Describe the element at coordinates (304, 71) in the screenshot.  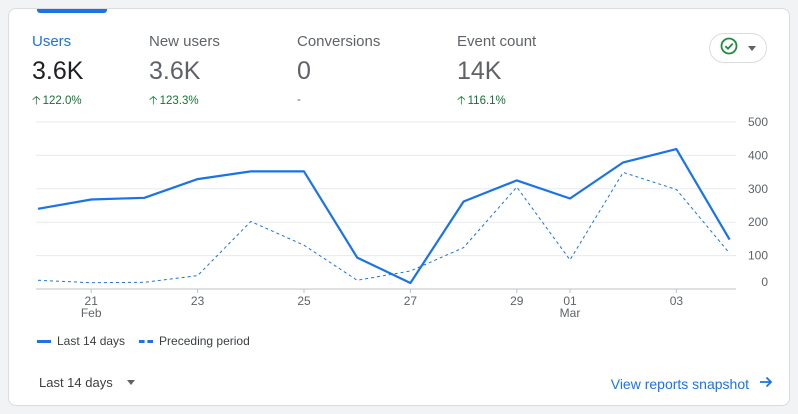
I see `metric-value: 0` at that location.